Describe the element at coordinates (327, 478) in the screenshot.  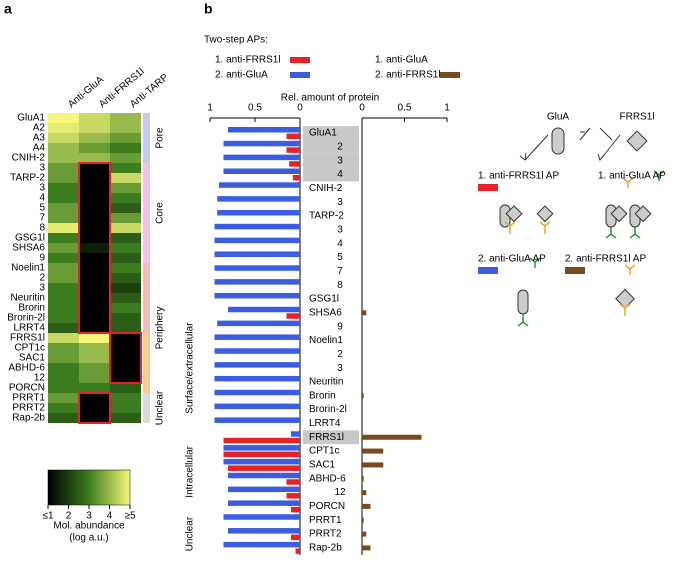
I see `category-label: ABHD-6` at that location.